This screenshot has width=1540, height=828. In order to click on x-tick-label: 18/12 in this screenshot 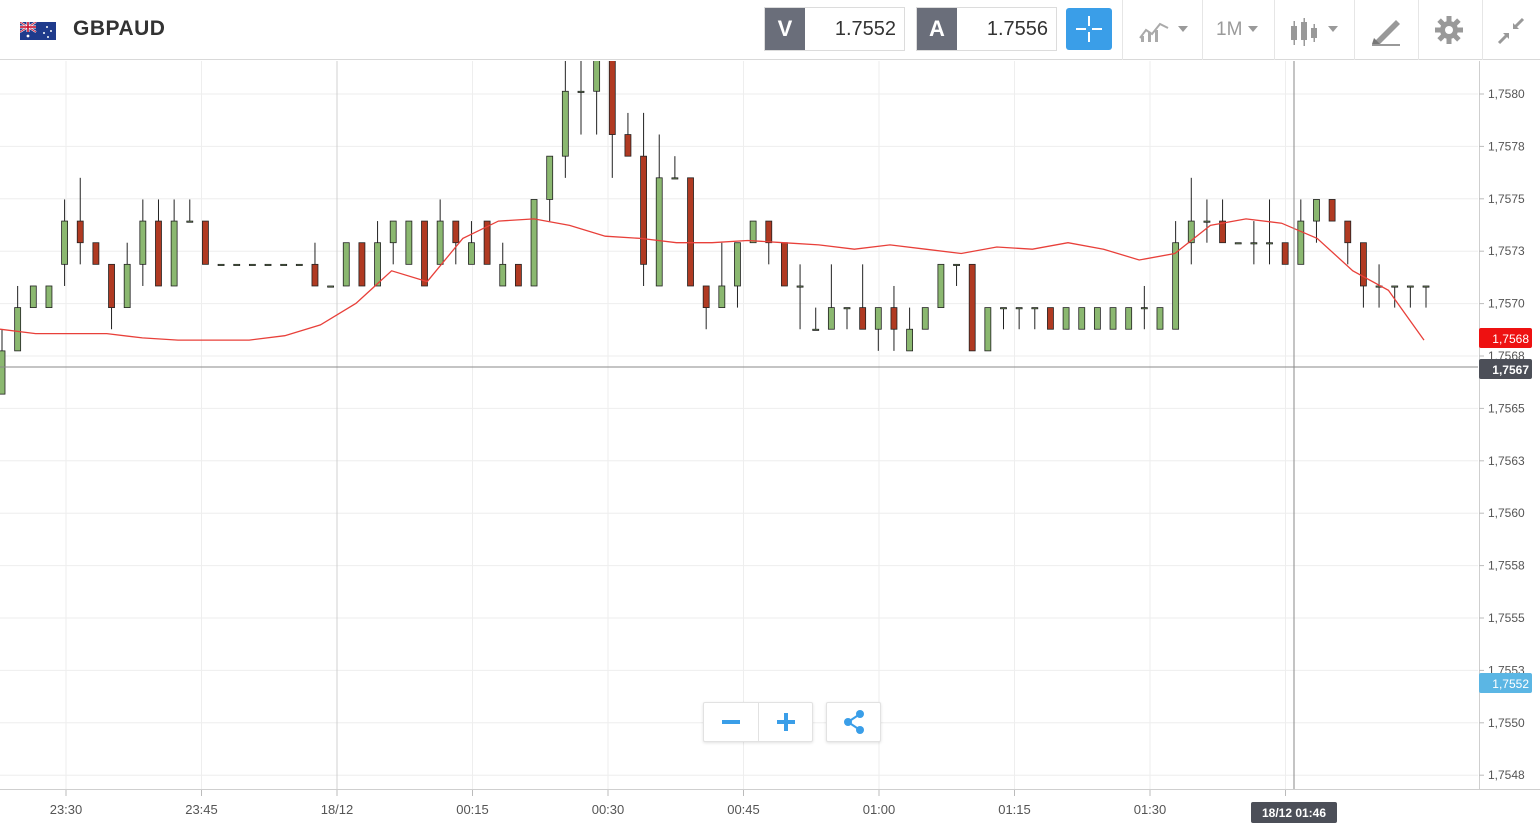, I will do `click(337, 809)`.